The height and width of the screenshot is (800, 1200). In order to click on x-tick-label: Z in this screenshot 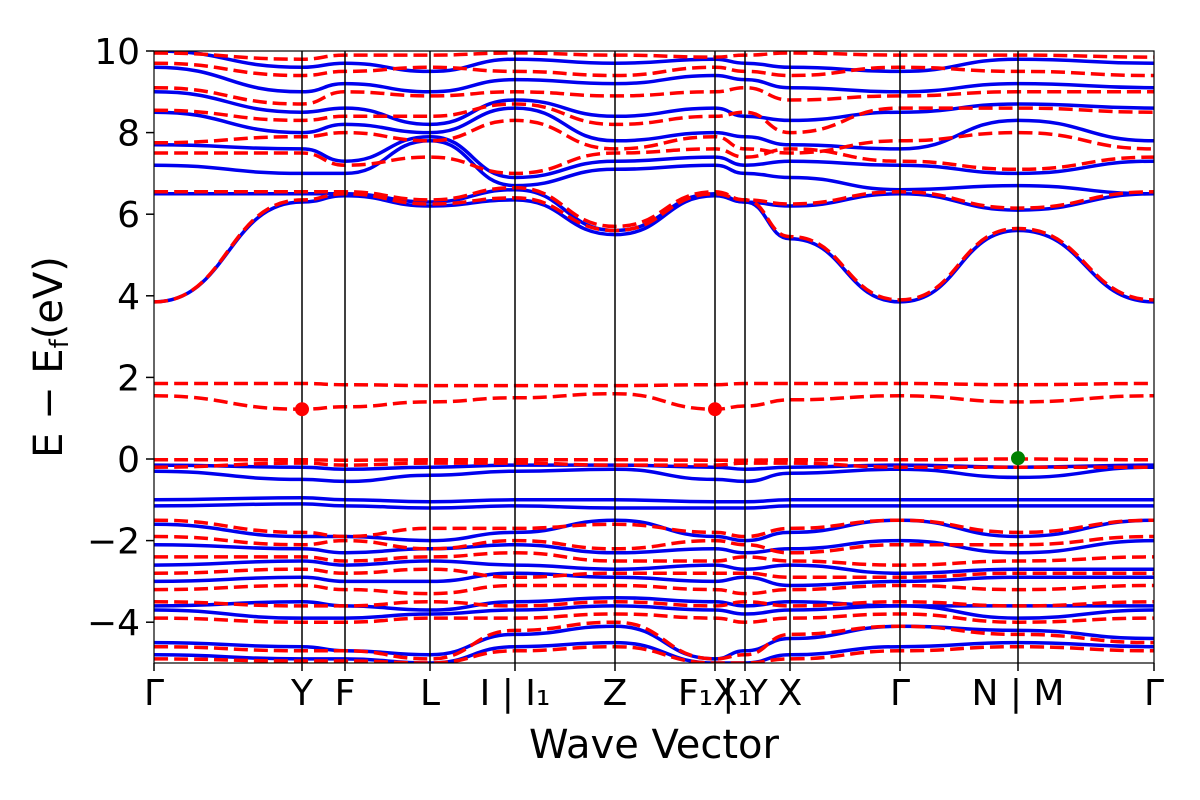, I will do `click(615, 693)`.